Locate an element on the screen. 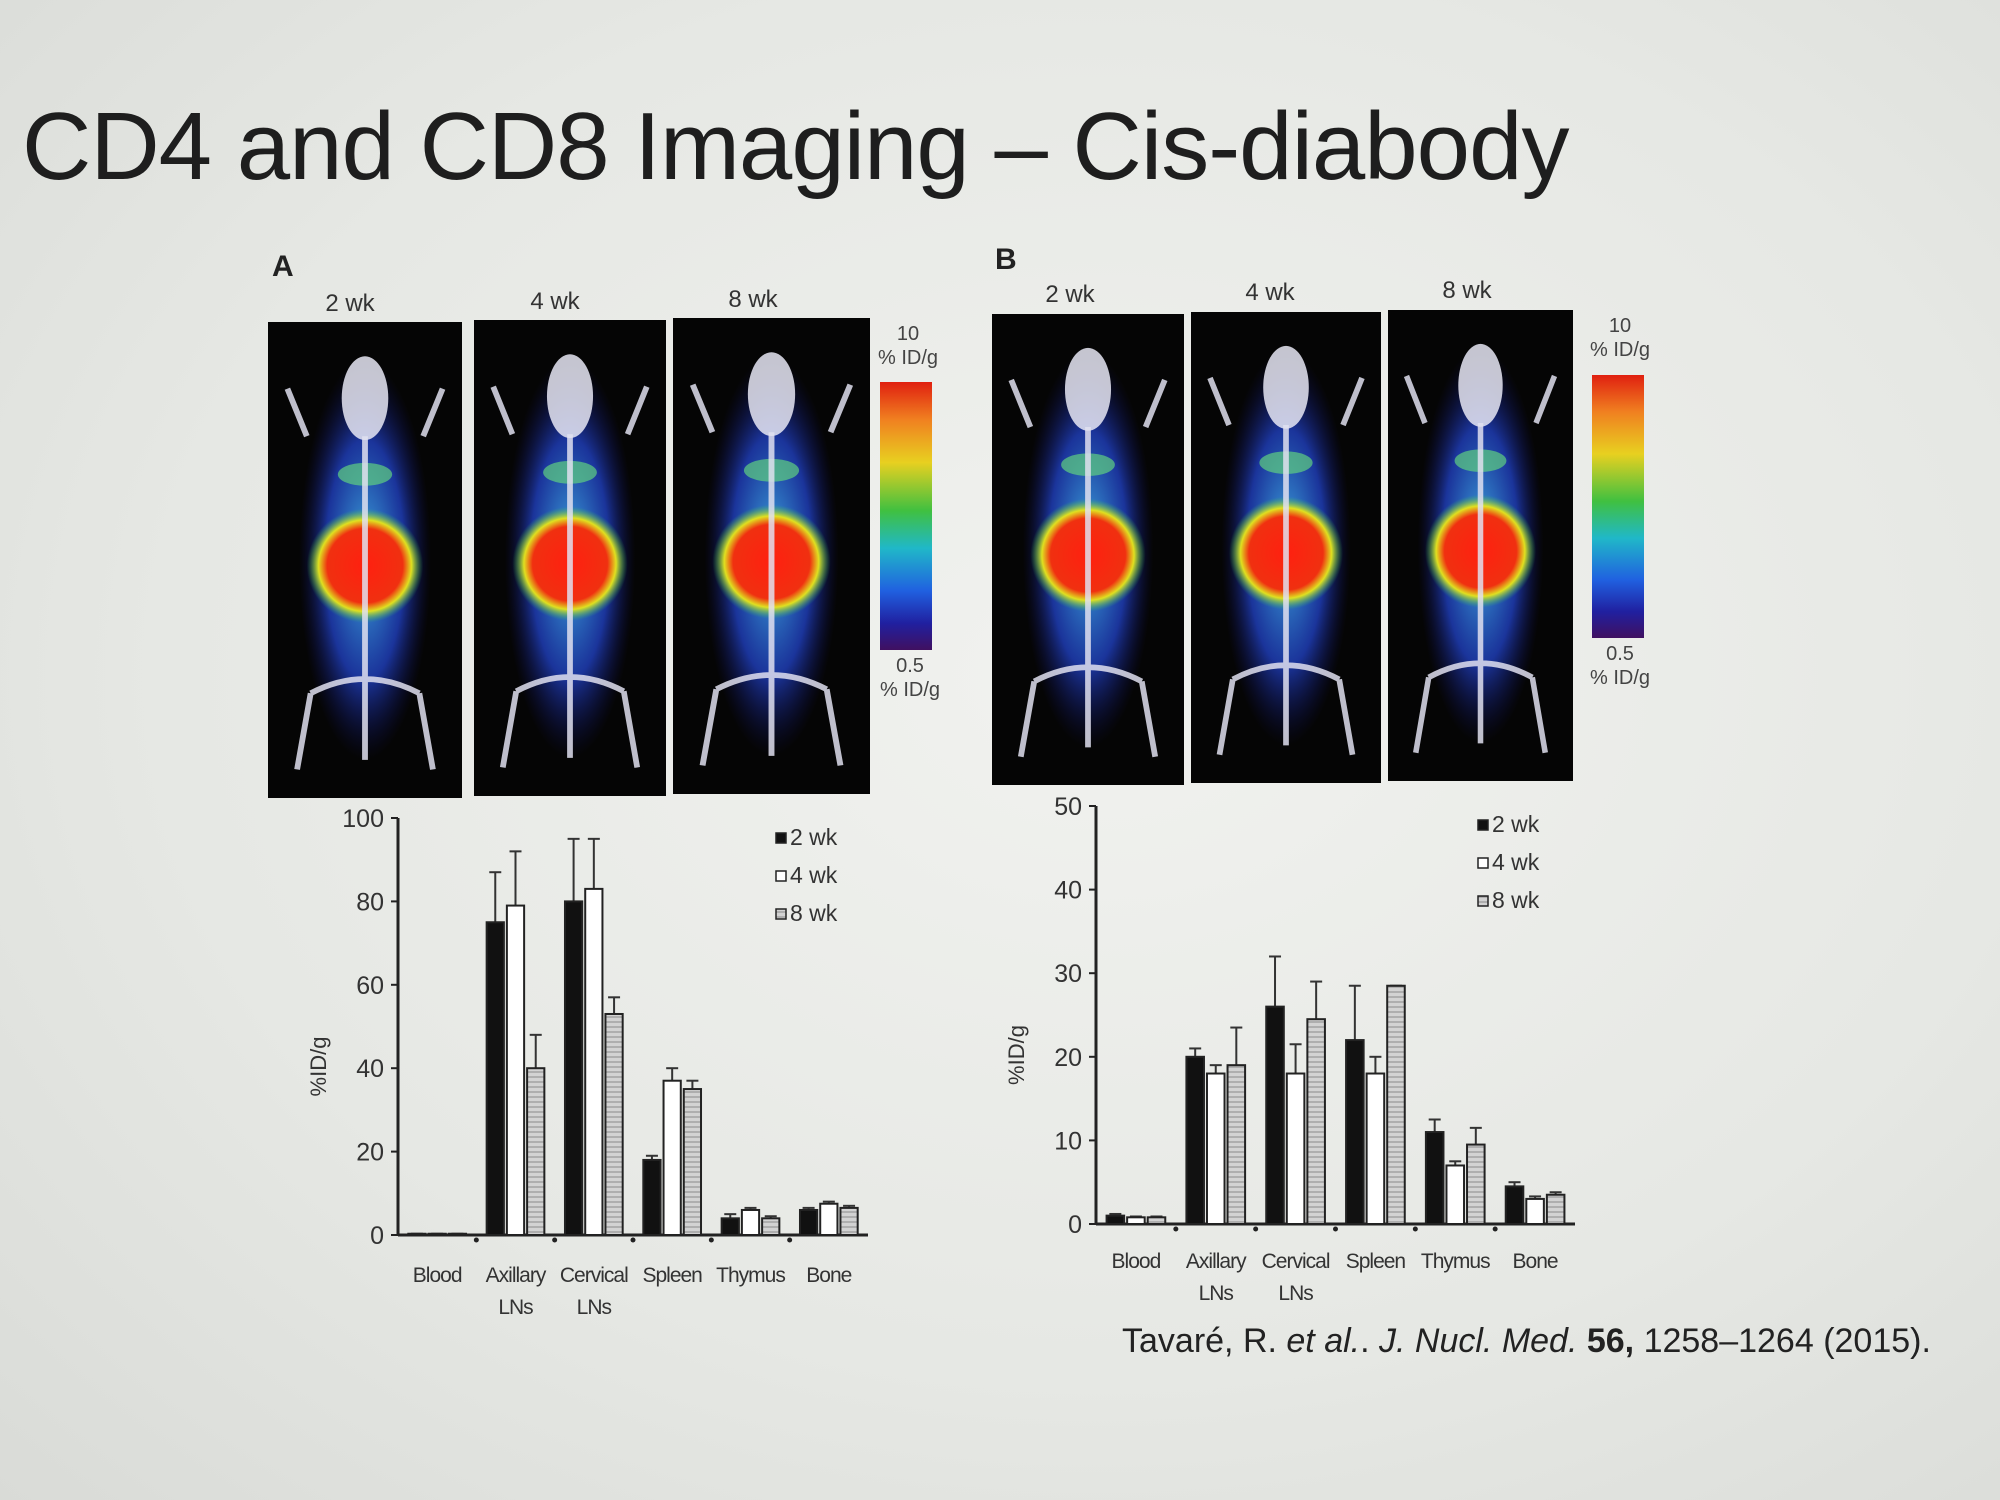 The width and height of the screenshot is (2000, 1500). panel-b-colorbar-max-label: 10% ID/g is located at coordinates (1620, 338).